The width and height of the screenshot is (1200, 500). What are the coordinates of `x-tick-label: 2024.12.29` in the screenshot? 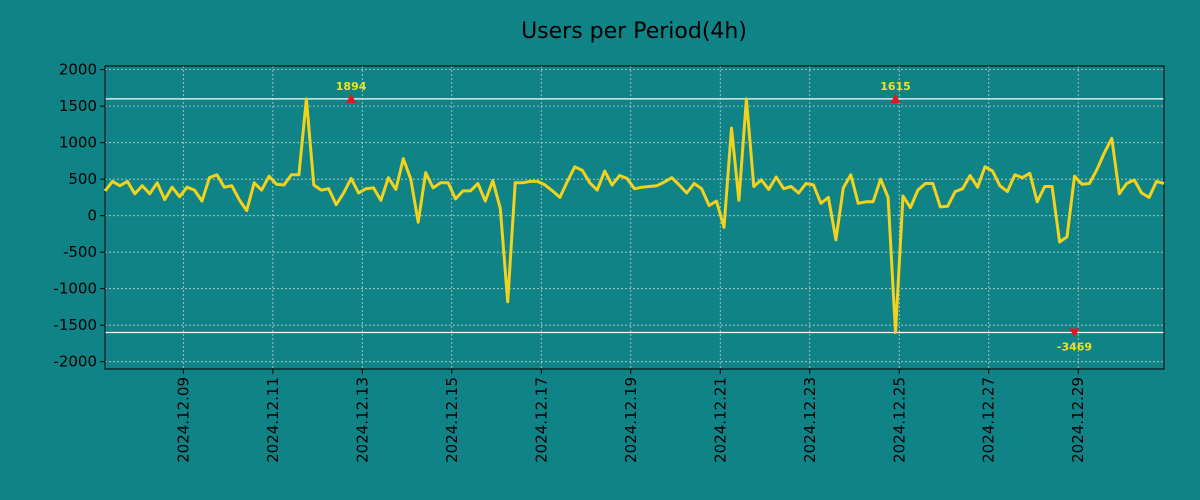 It's located at (1078, 420).